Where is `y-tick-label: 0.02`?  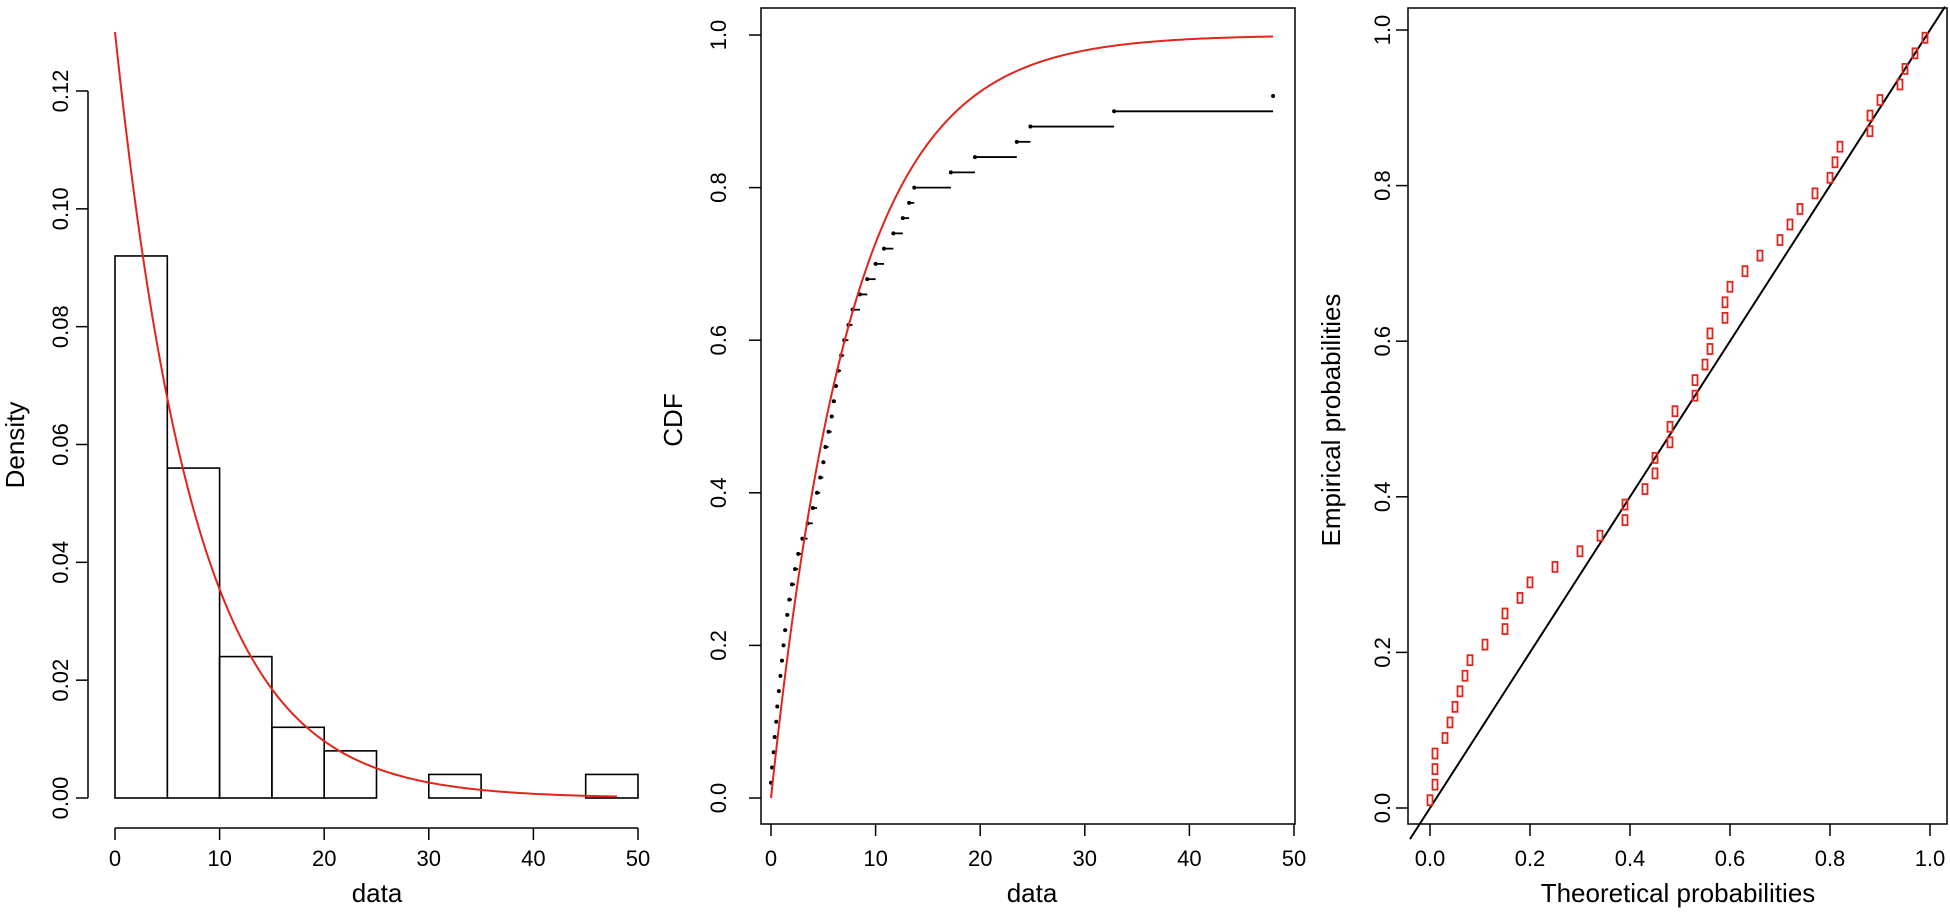
y-tick-label: 0.02 is located at coordinates (60, 680).